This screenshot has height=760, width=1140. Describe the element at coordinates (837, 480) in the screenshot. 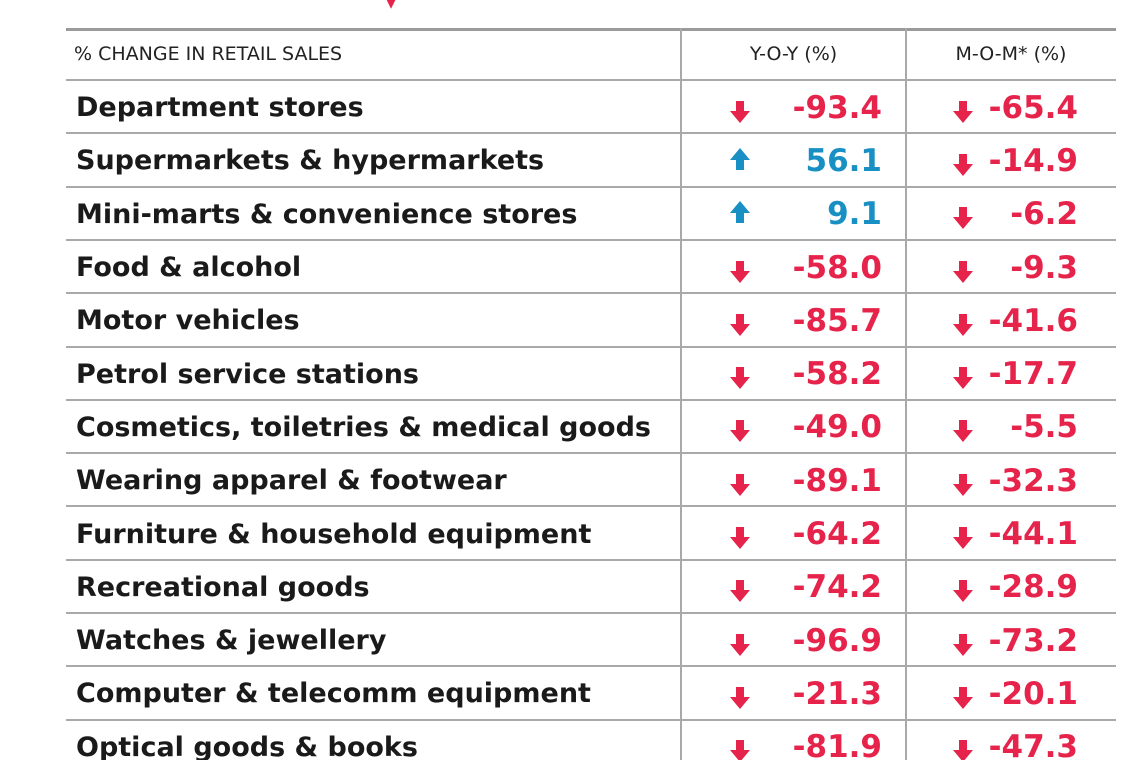

I see `yoy-value: -89.1` at that location.